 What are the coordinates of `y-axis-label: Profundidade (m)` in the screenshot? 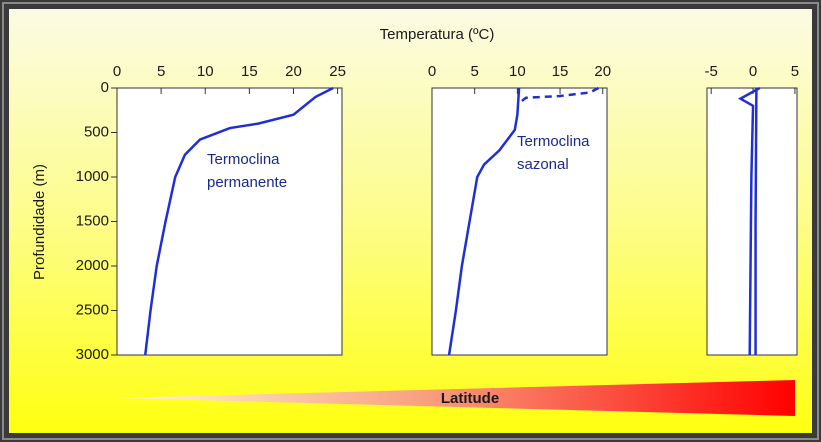 It's located at (39, 222).